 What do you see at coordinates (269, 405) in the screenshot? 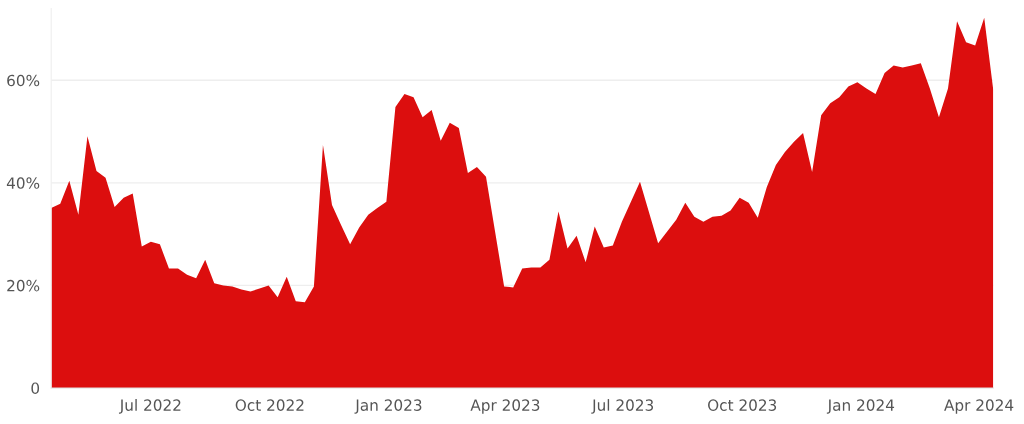
I see `x-tick-label: Oct 2022` at bounding box center [269, 405].